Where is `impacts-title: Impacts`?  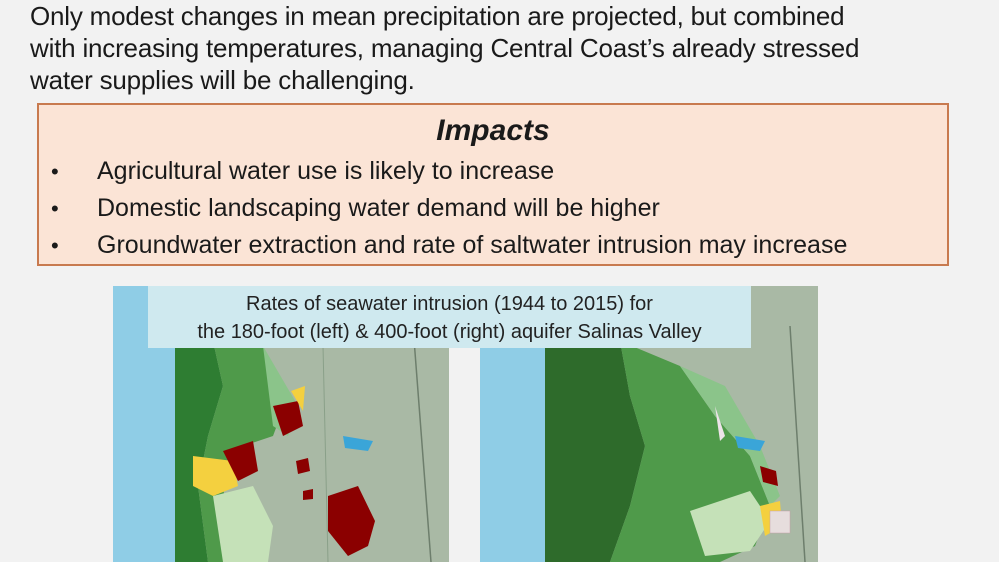
impacts-title: Impacts is located at coordinates (493, 130).